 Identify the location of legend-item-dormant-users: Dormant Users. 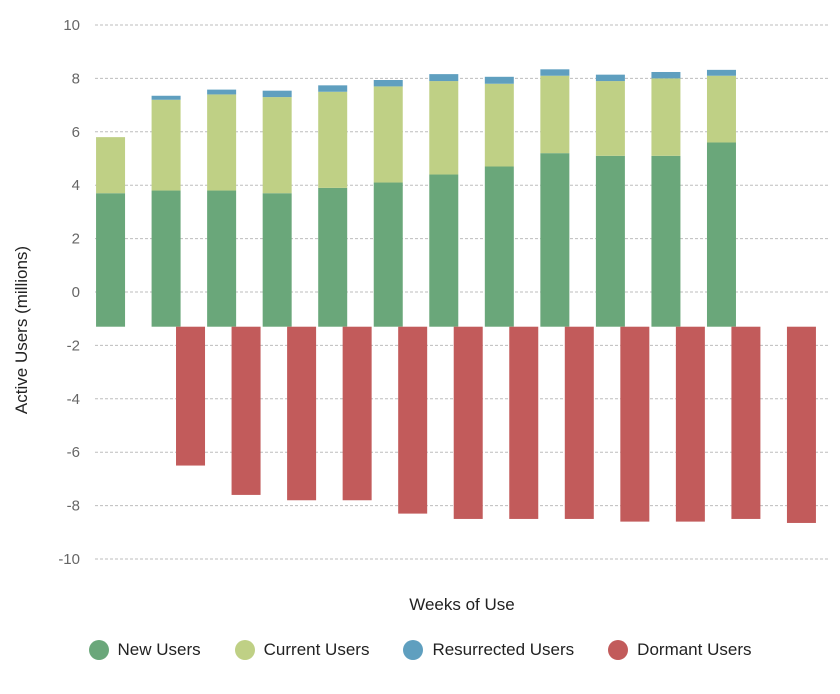
(679, 650).